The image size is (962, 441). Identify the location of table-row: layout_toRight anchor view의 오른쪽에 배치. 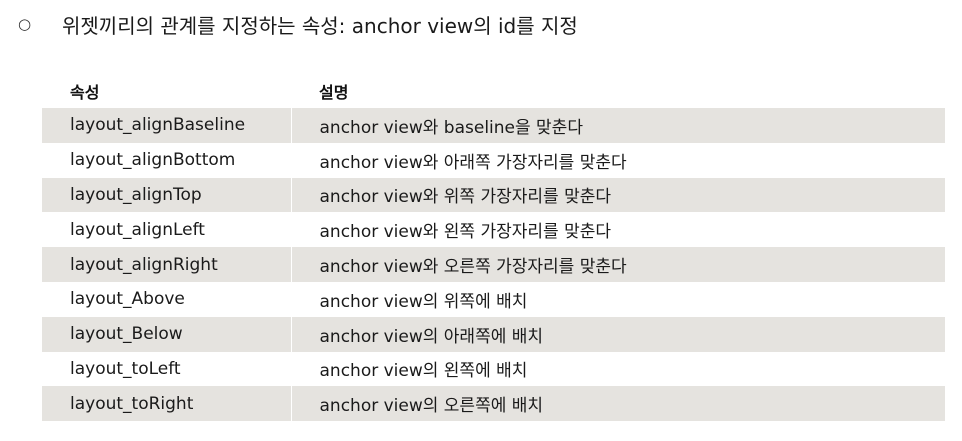
(493, 404).